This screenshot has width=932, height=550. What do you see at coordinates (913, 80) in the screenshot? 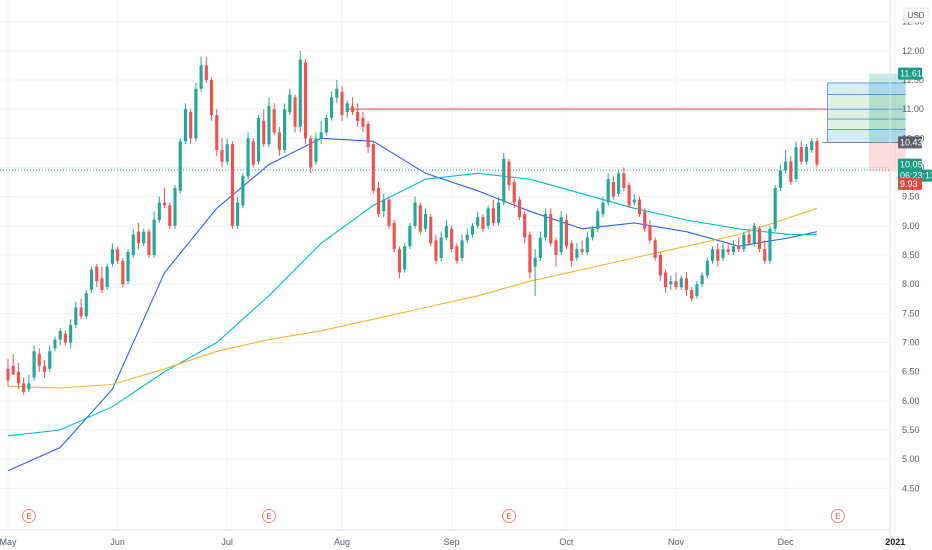
I see `y-tick-label: 11.50` at bounding box center [913, 80].